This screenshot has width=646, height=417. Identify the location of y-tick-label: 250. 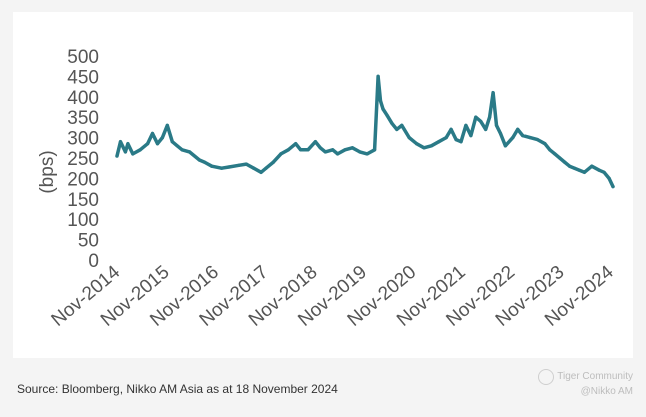
(83, 159).